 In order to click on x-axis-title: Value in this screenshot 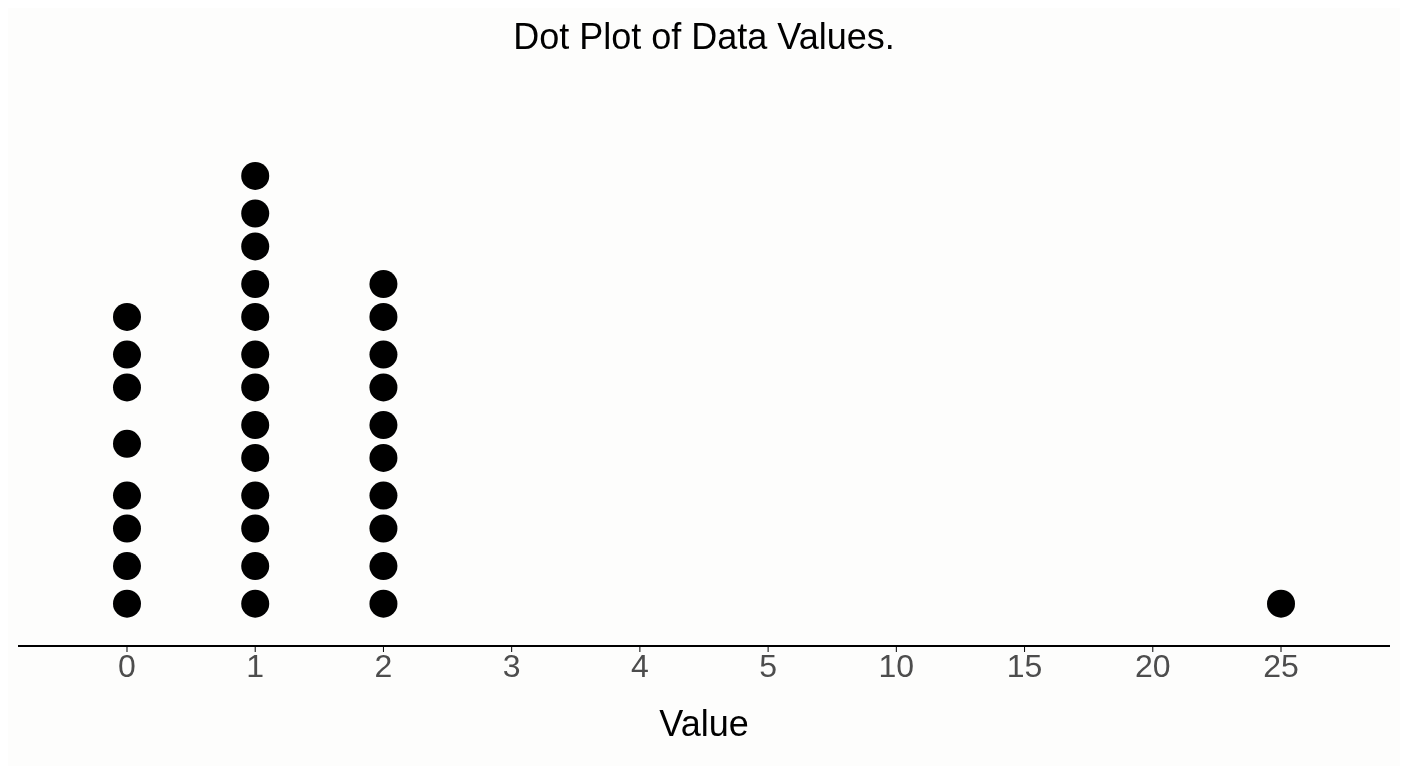, I will do `click(704, 723)`.